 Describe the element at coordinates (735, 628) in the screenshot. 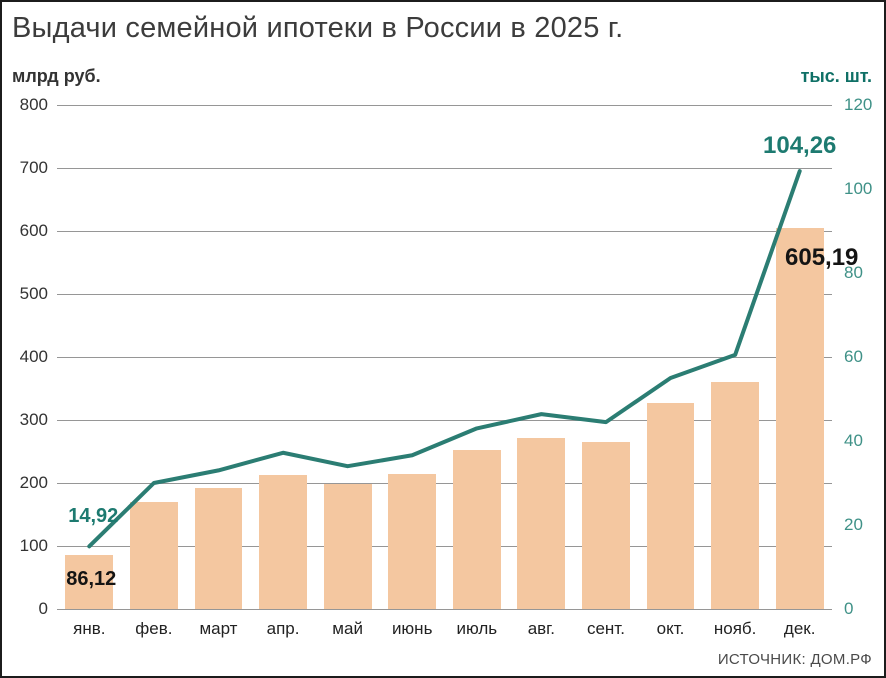

I see `x-axis-label: нояб.` at that location.